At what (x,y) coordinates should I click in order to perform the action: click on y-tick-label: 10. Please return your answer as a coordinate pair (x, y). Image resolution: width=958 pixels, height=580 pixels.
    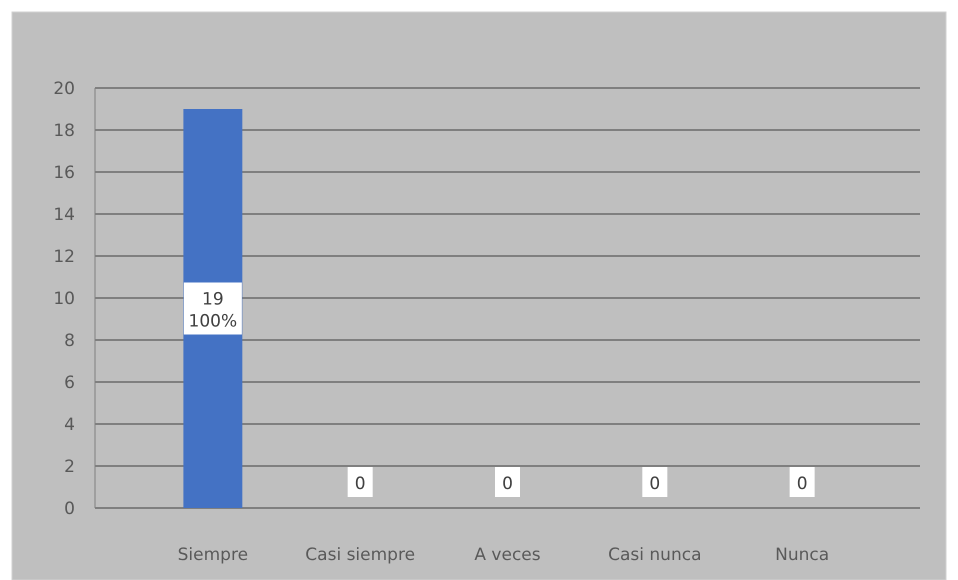
    Looking at the image, I should click on (64, 298).